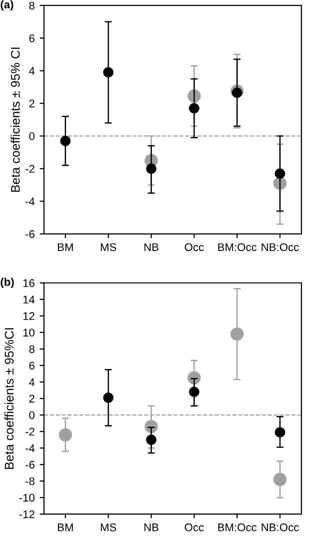  Describe the element at coordinates (28, 332) in the screenshot. I see `y-tick-label: 10` at that location.